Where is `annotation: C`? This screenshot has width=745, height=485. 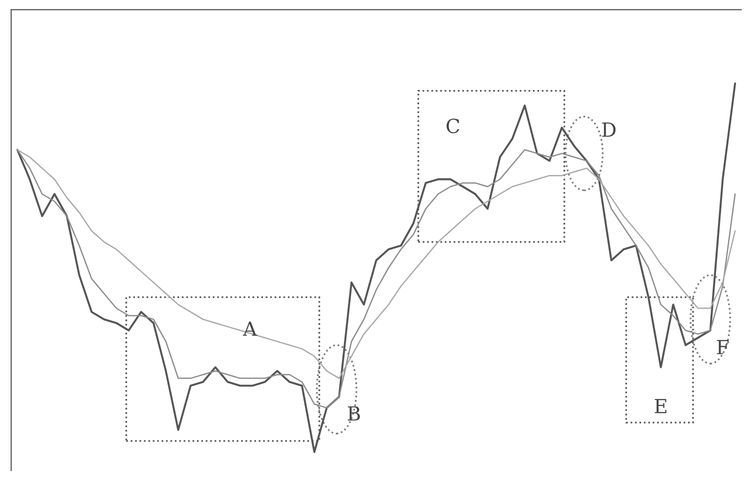
annotation: C is located at coordinates (453, 126).